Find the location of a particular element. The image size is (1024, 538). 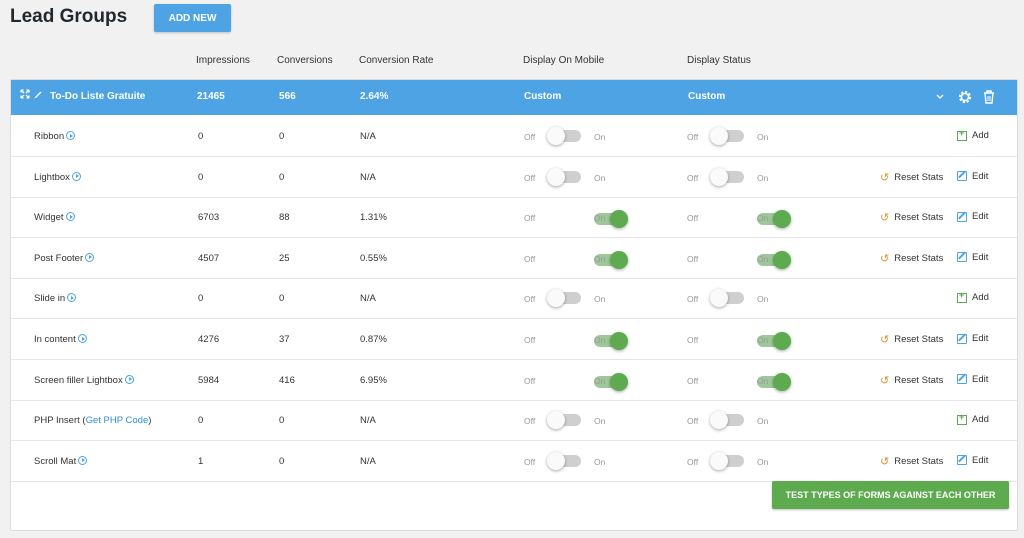

gear-icon is located at coordinates (965, 97).